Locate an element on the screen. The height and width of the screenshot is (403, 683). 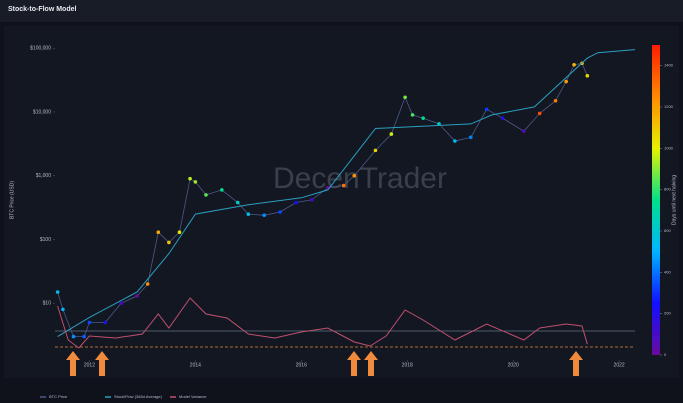
x-tick-label: 2020 is located at coordinates (513, 365).